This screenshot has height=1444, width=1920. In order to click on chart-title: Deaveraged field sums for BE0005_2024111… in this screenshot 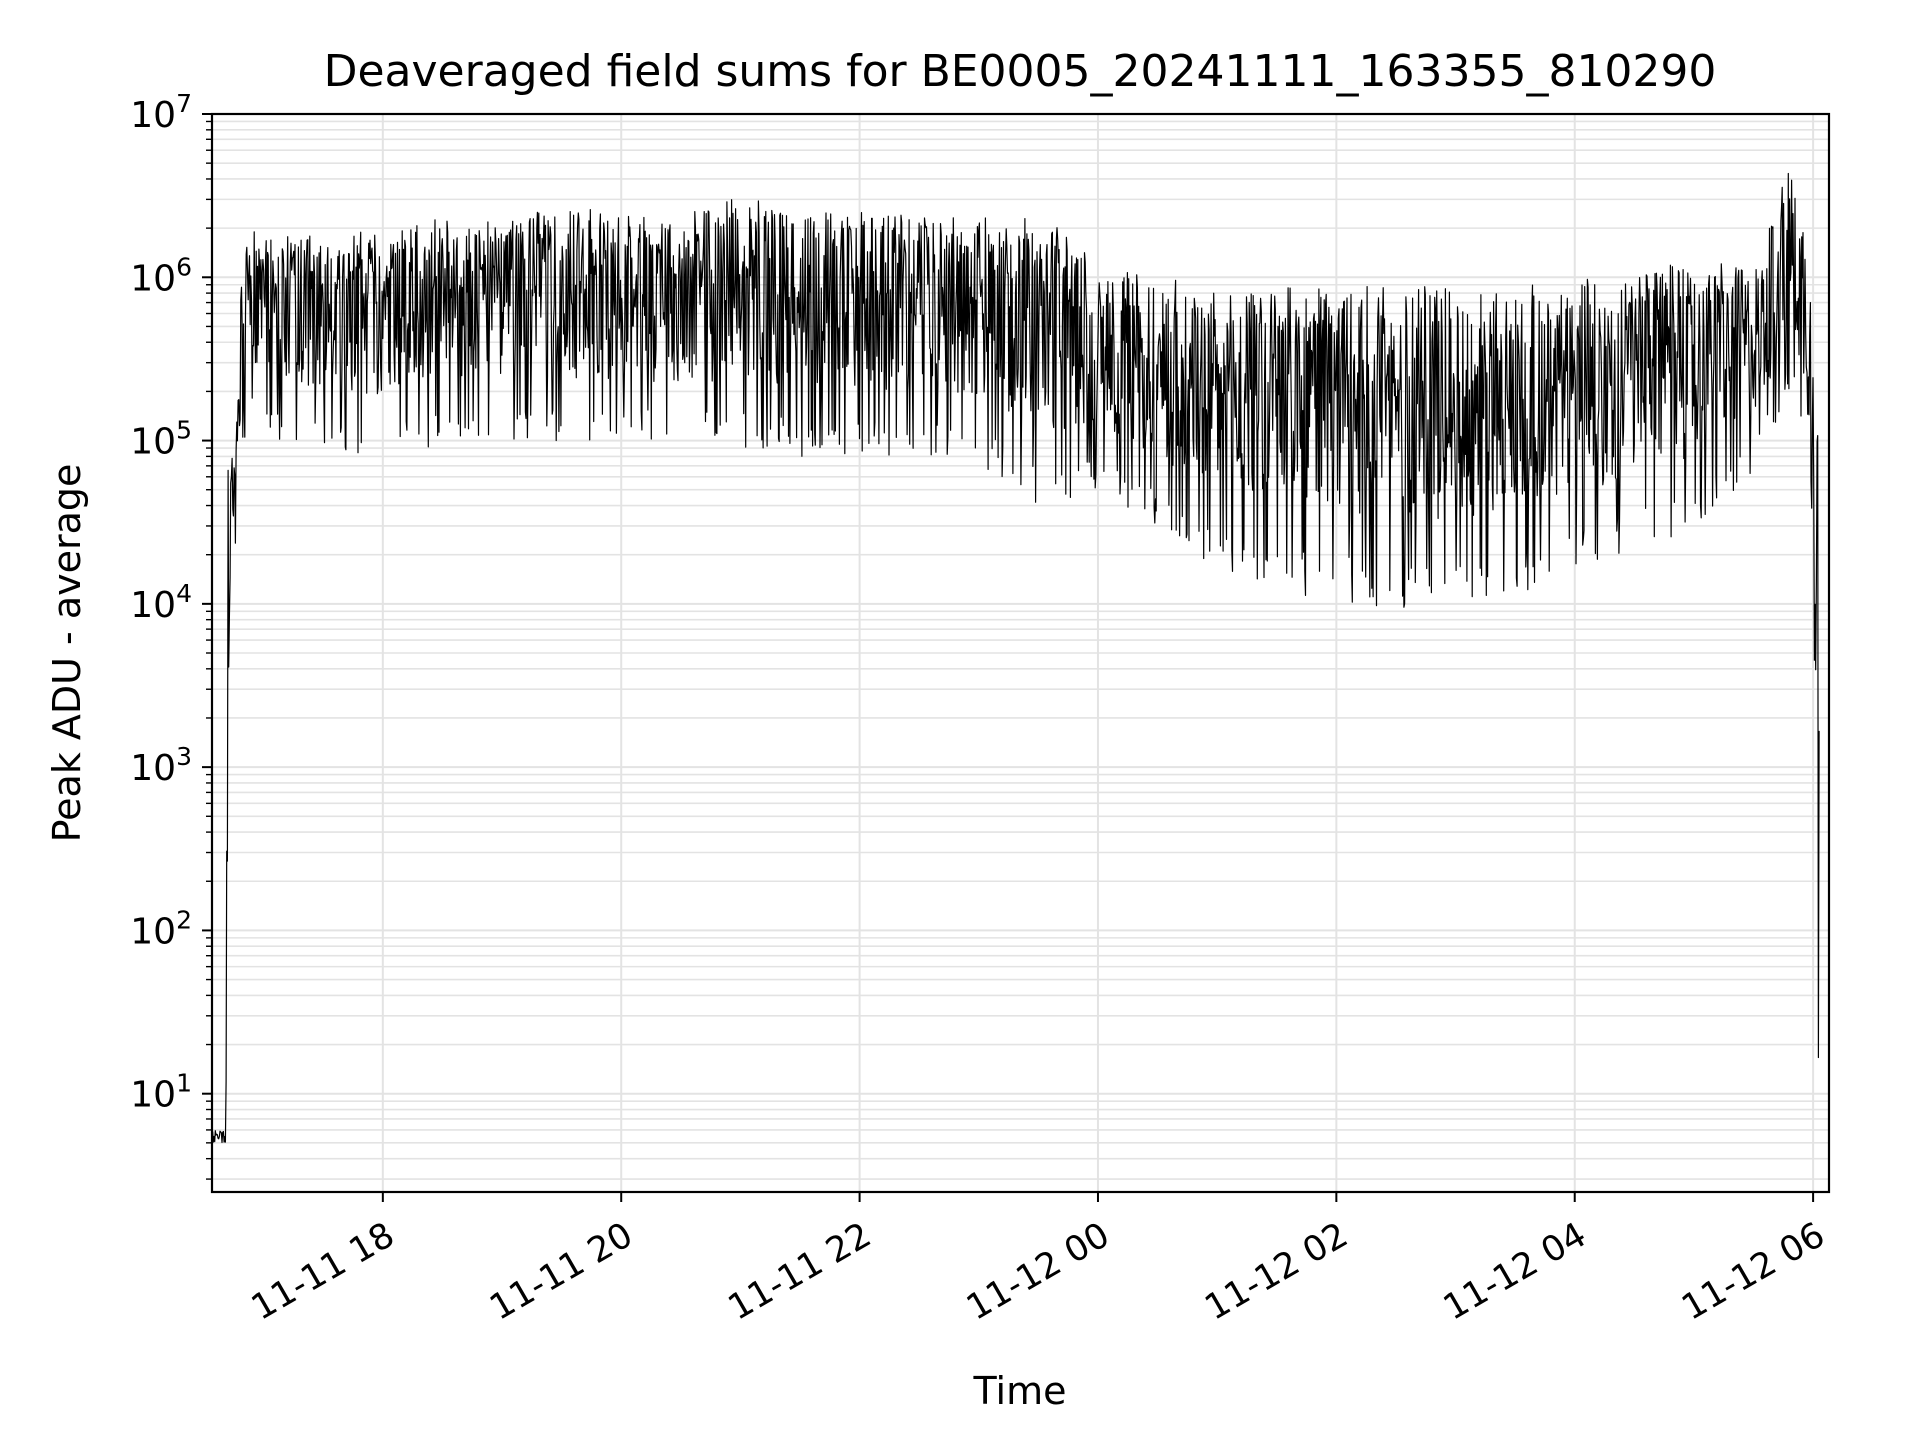, I will do `click(1020, 71)`.